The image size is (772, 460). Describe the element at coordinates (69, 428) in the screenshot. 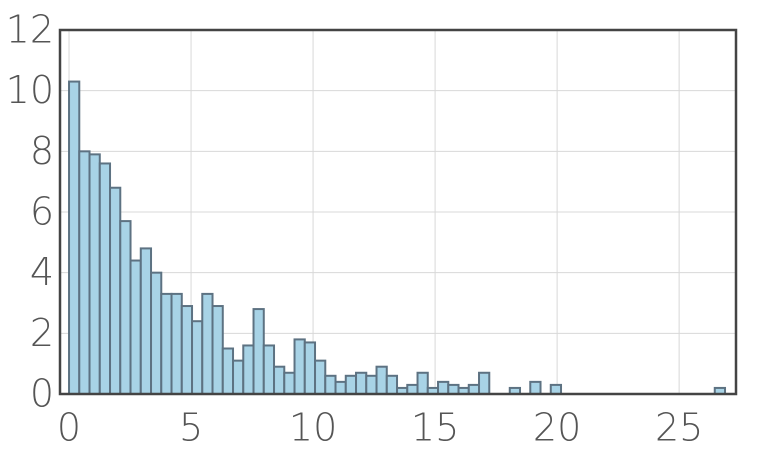

I see `x-tick-label: 0` at that location.